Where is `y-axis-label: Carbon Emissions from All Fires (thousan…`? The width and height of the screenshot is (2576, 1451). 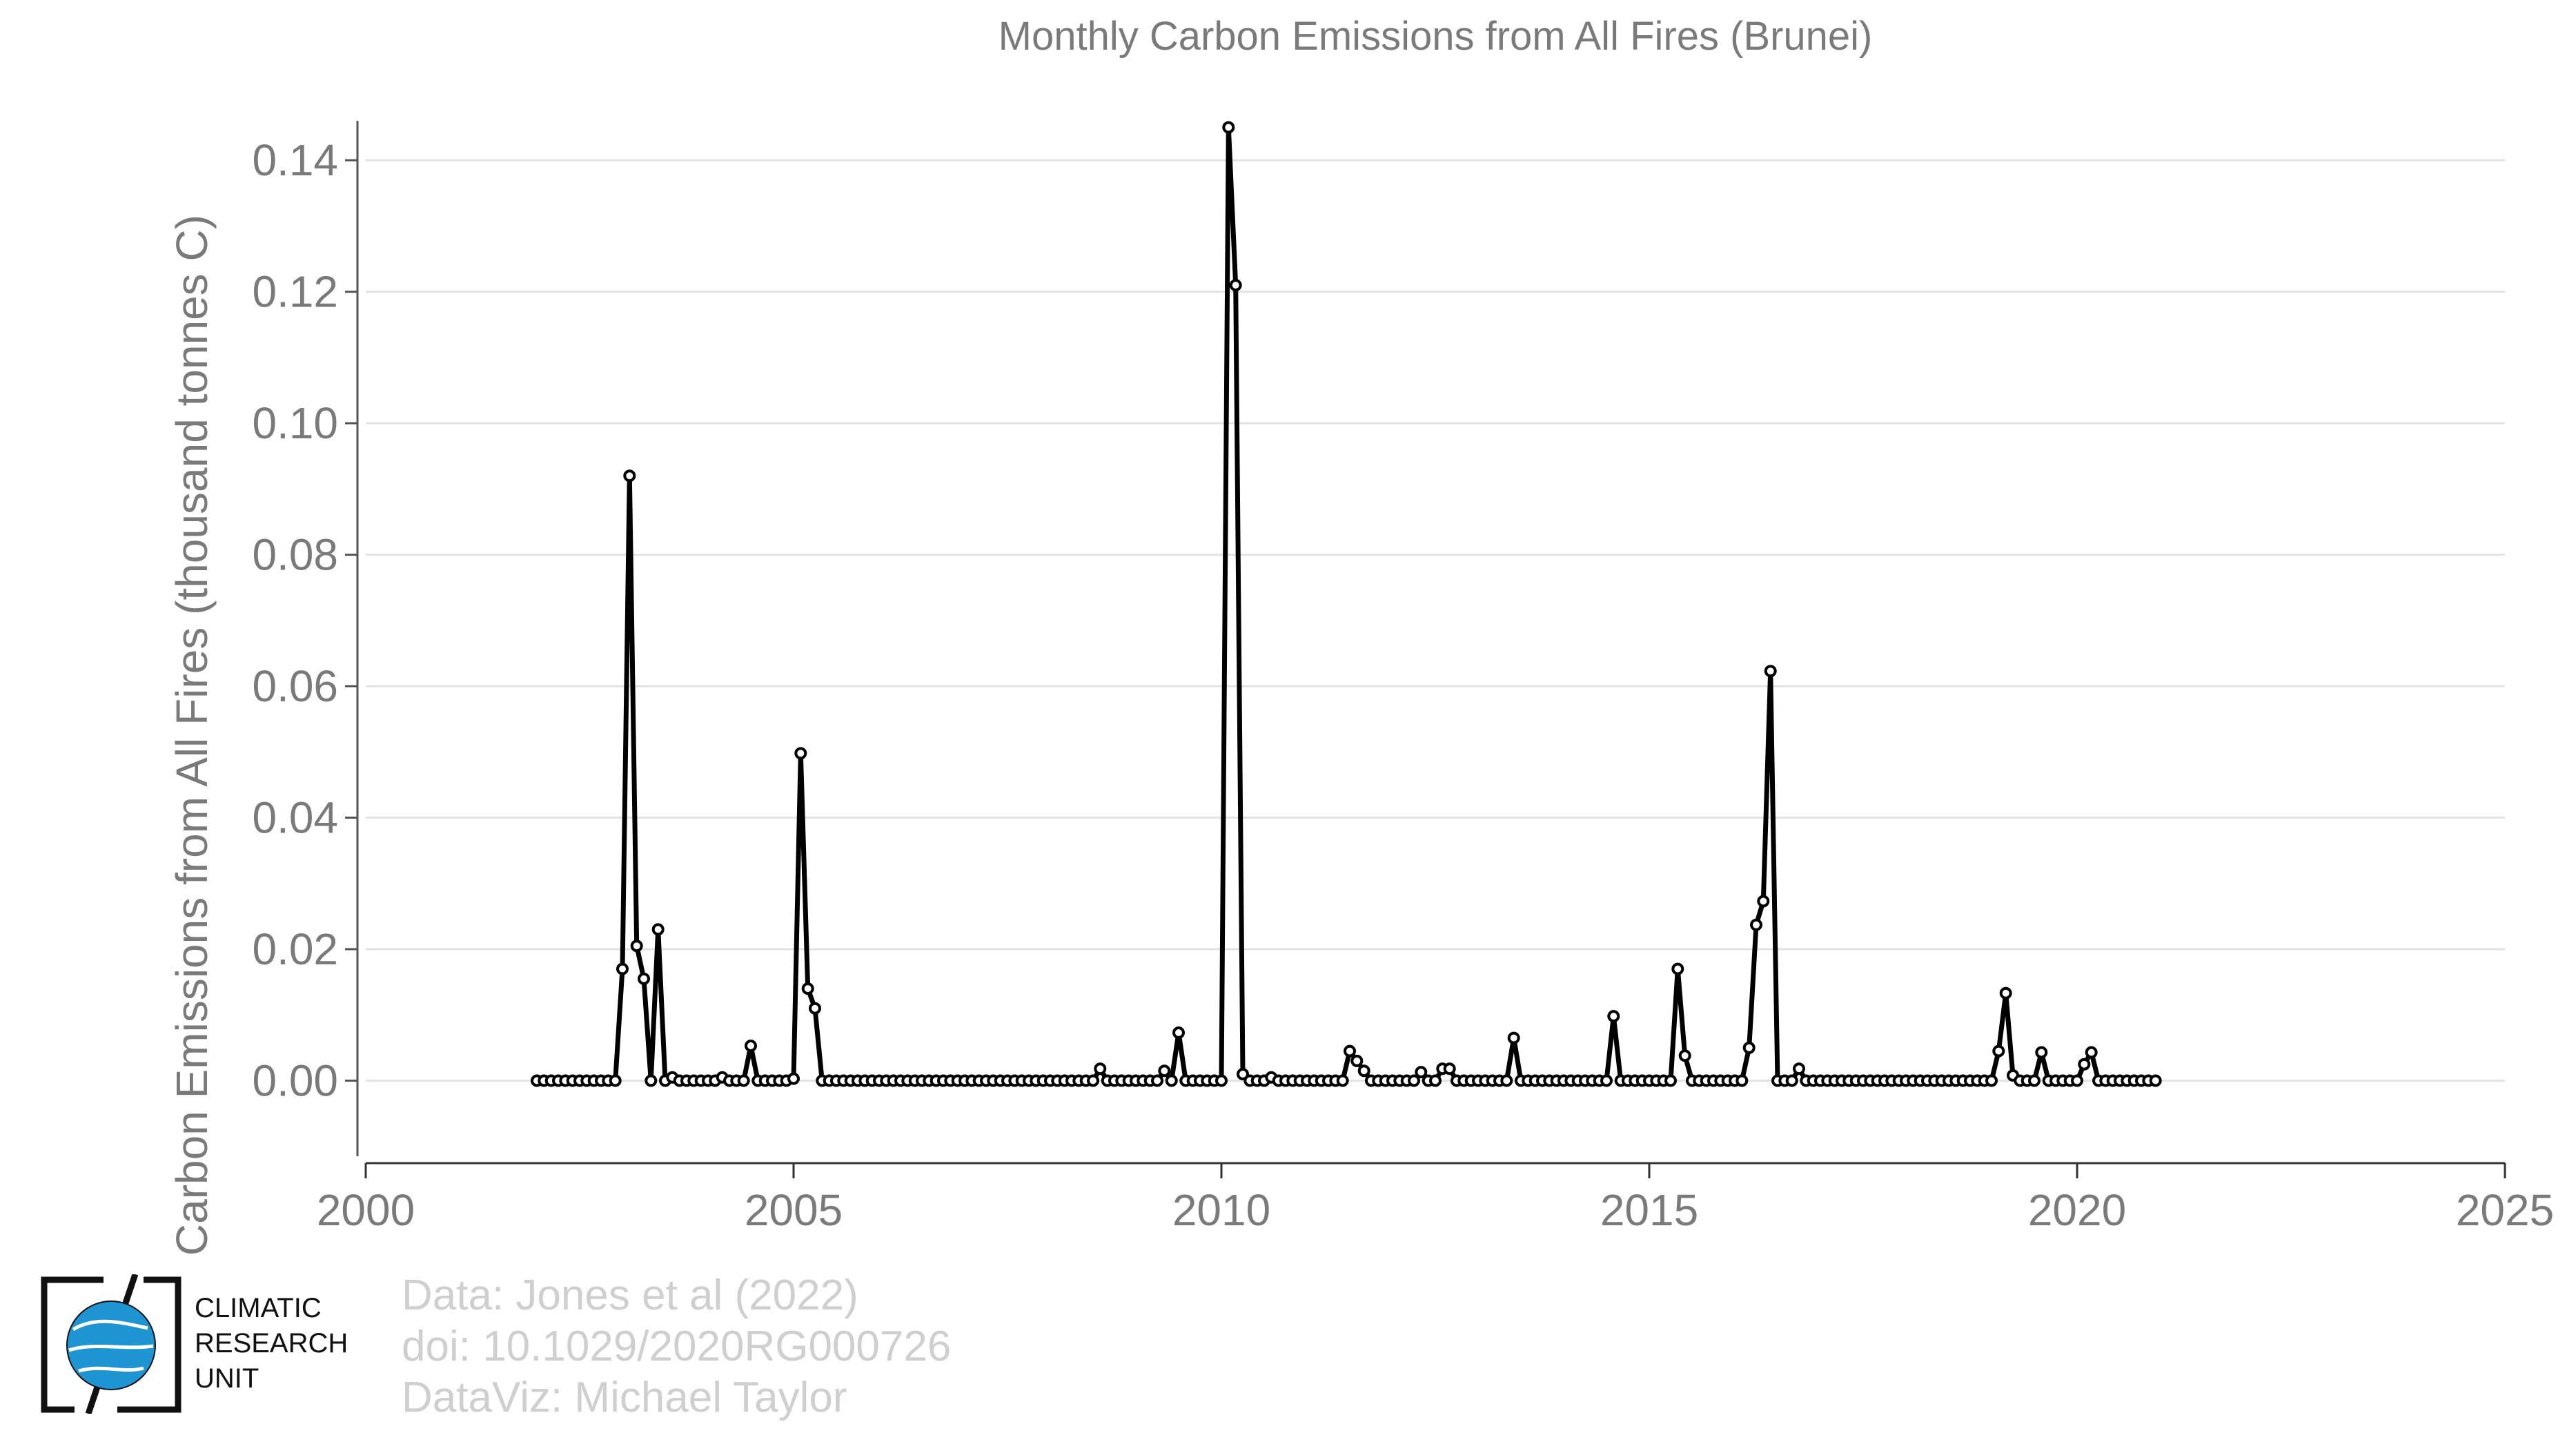 y-axis-label: Carbon Emissions from All Fires (thousan… is located at coordinates (192, 735).